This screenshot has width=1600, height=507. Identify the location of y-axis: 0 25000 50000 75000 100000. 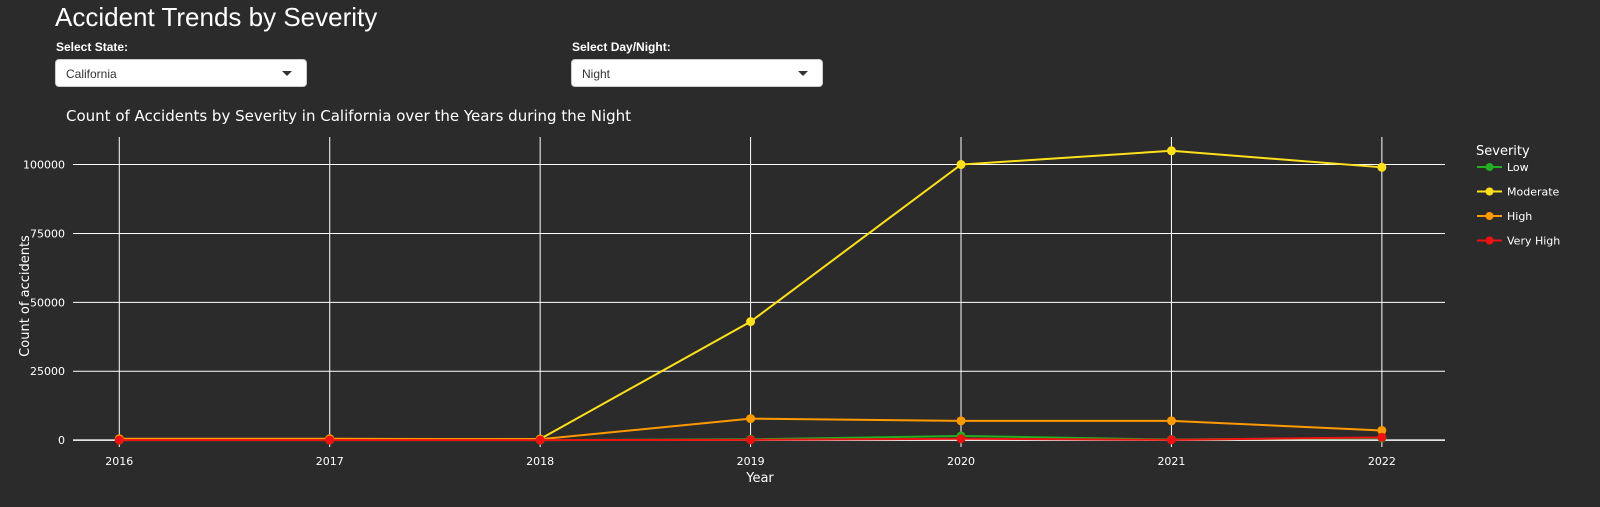
(44, 303).